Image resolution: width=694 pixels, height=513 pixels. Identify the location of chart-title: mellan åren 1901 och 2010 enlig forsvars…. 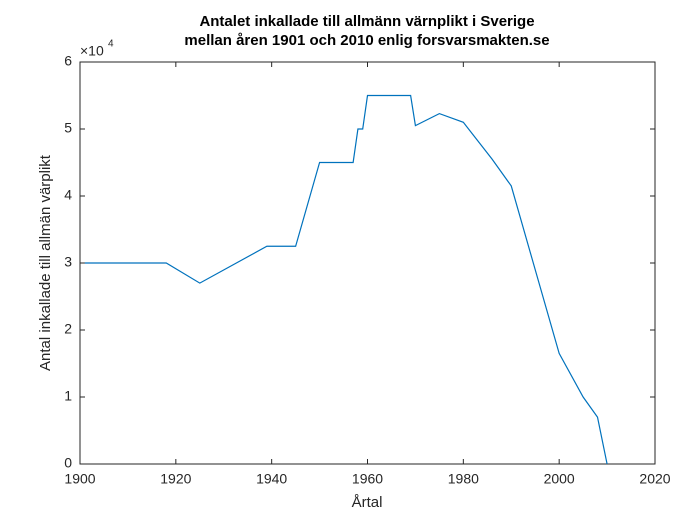
(366, 40).